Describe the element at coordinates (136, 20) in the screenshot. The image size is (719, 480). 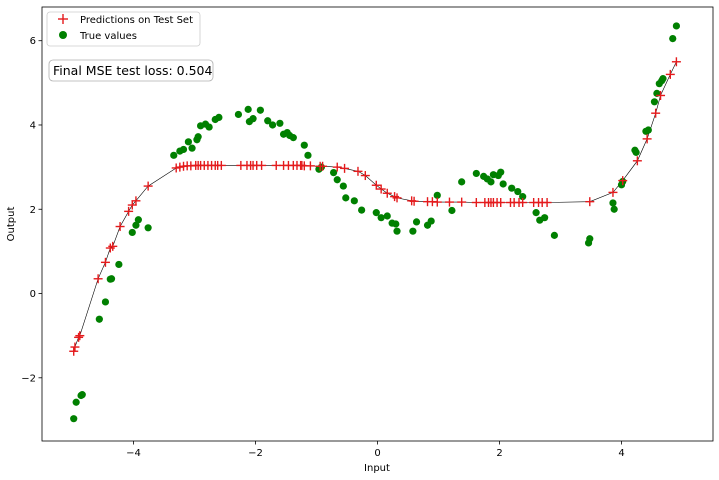
I see `legend-label-predictions: Predictions on Test Set` at that location.